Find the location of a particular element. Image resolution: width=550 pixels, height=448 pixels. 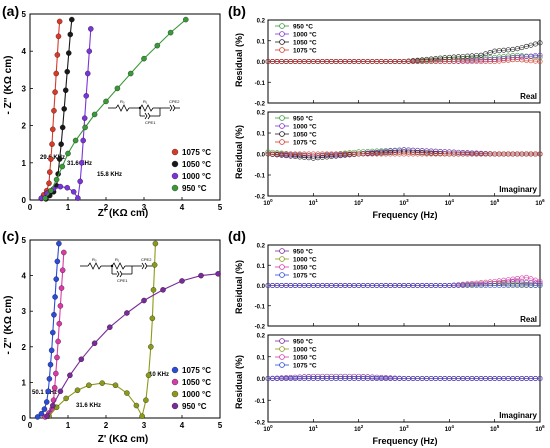

panel-a-label: (a) is located at coordinates (10, 11).